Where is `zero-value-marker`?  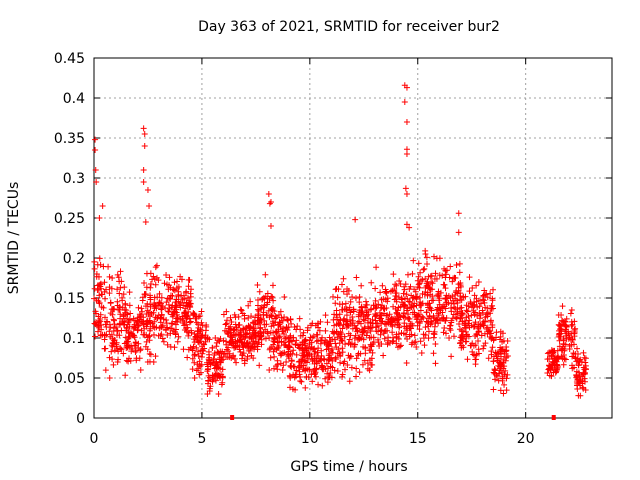 zero-value-marker is located at coordinates (553, 417).